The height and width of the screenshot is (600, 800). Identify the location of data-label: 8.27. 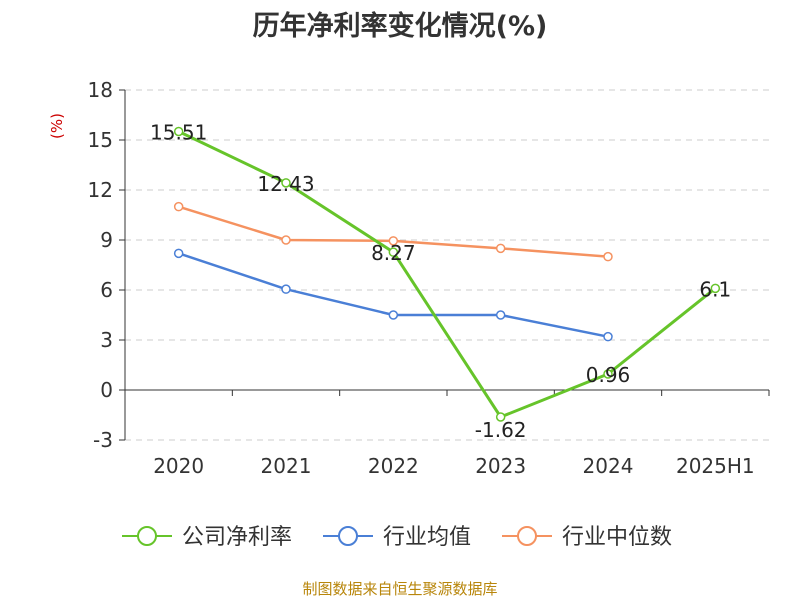
(393, 253).